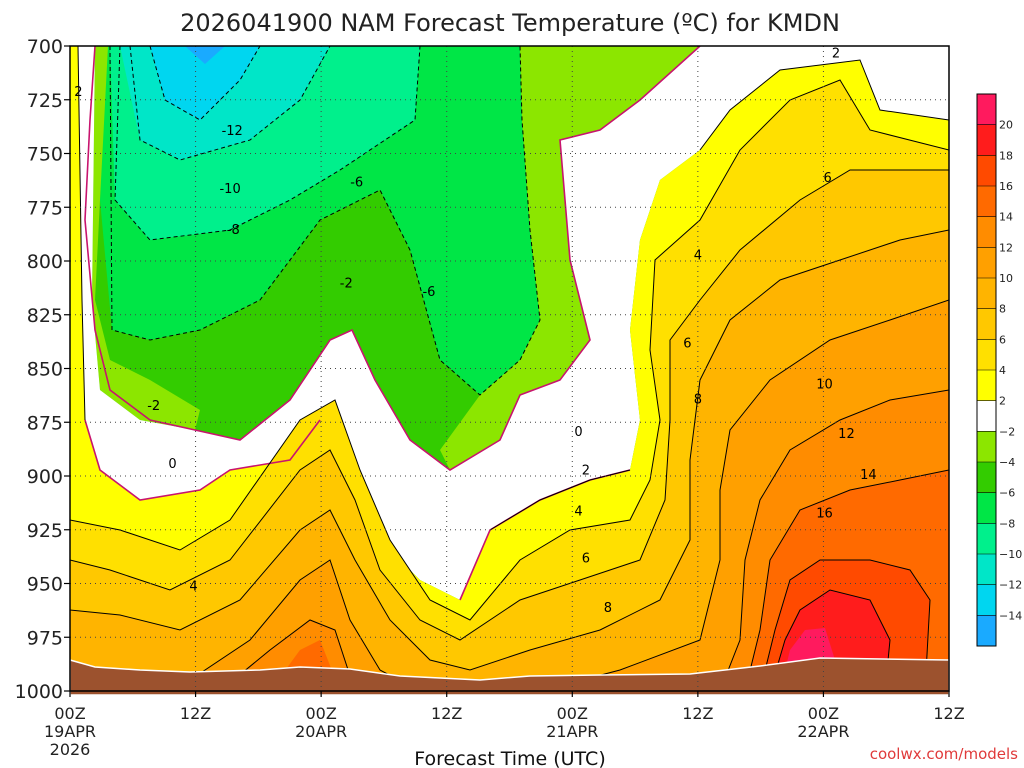  Describe the element at coordinates (321, 731) in the screenshot. I see `x-tick-date: 20APR` at that location.